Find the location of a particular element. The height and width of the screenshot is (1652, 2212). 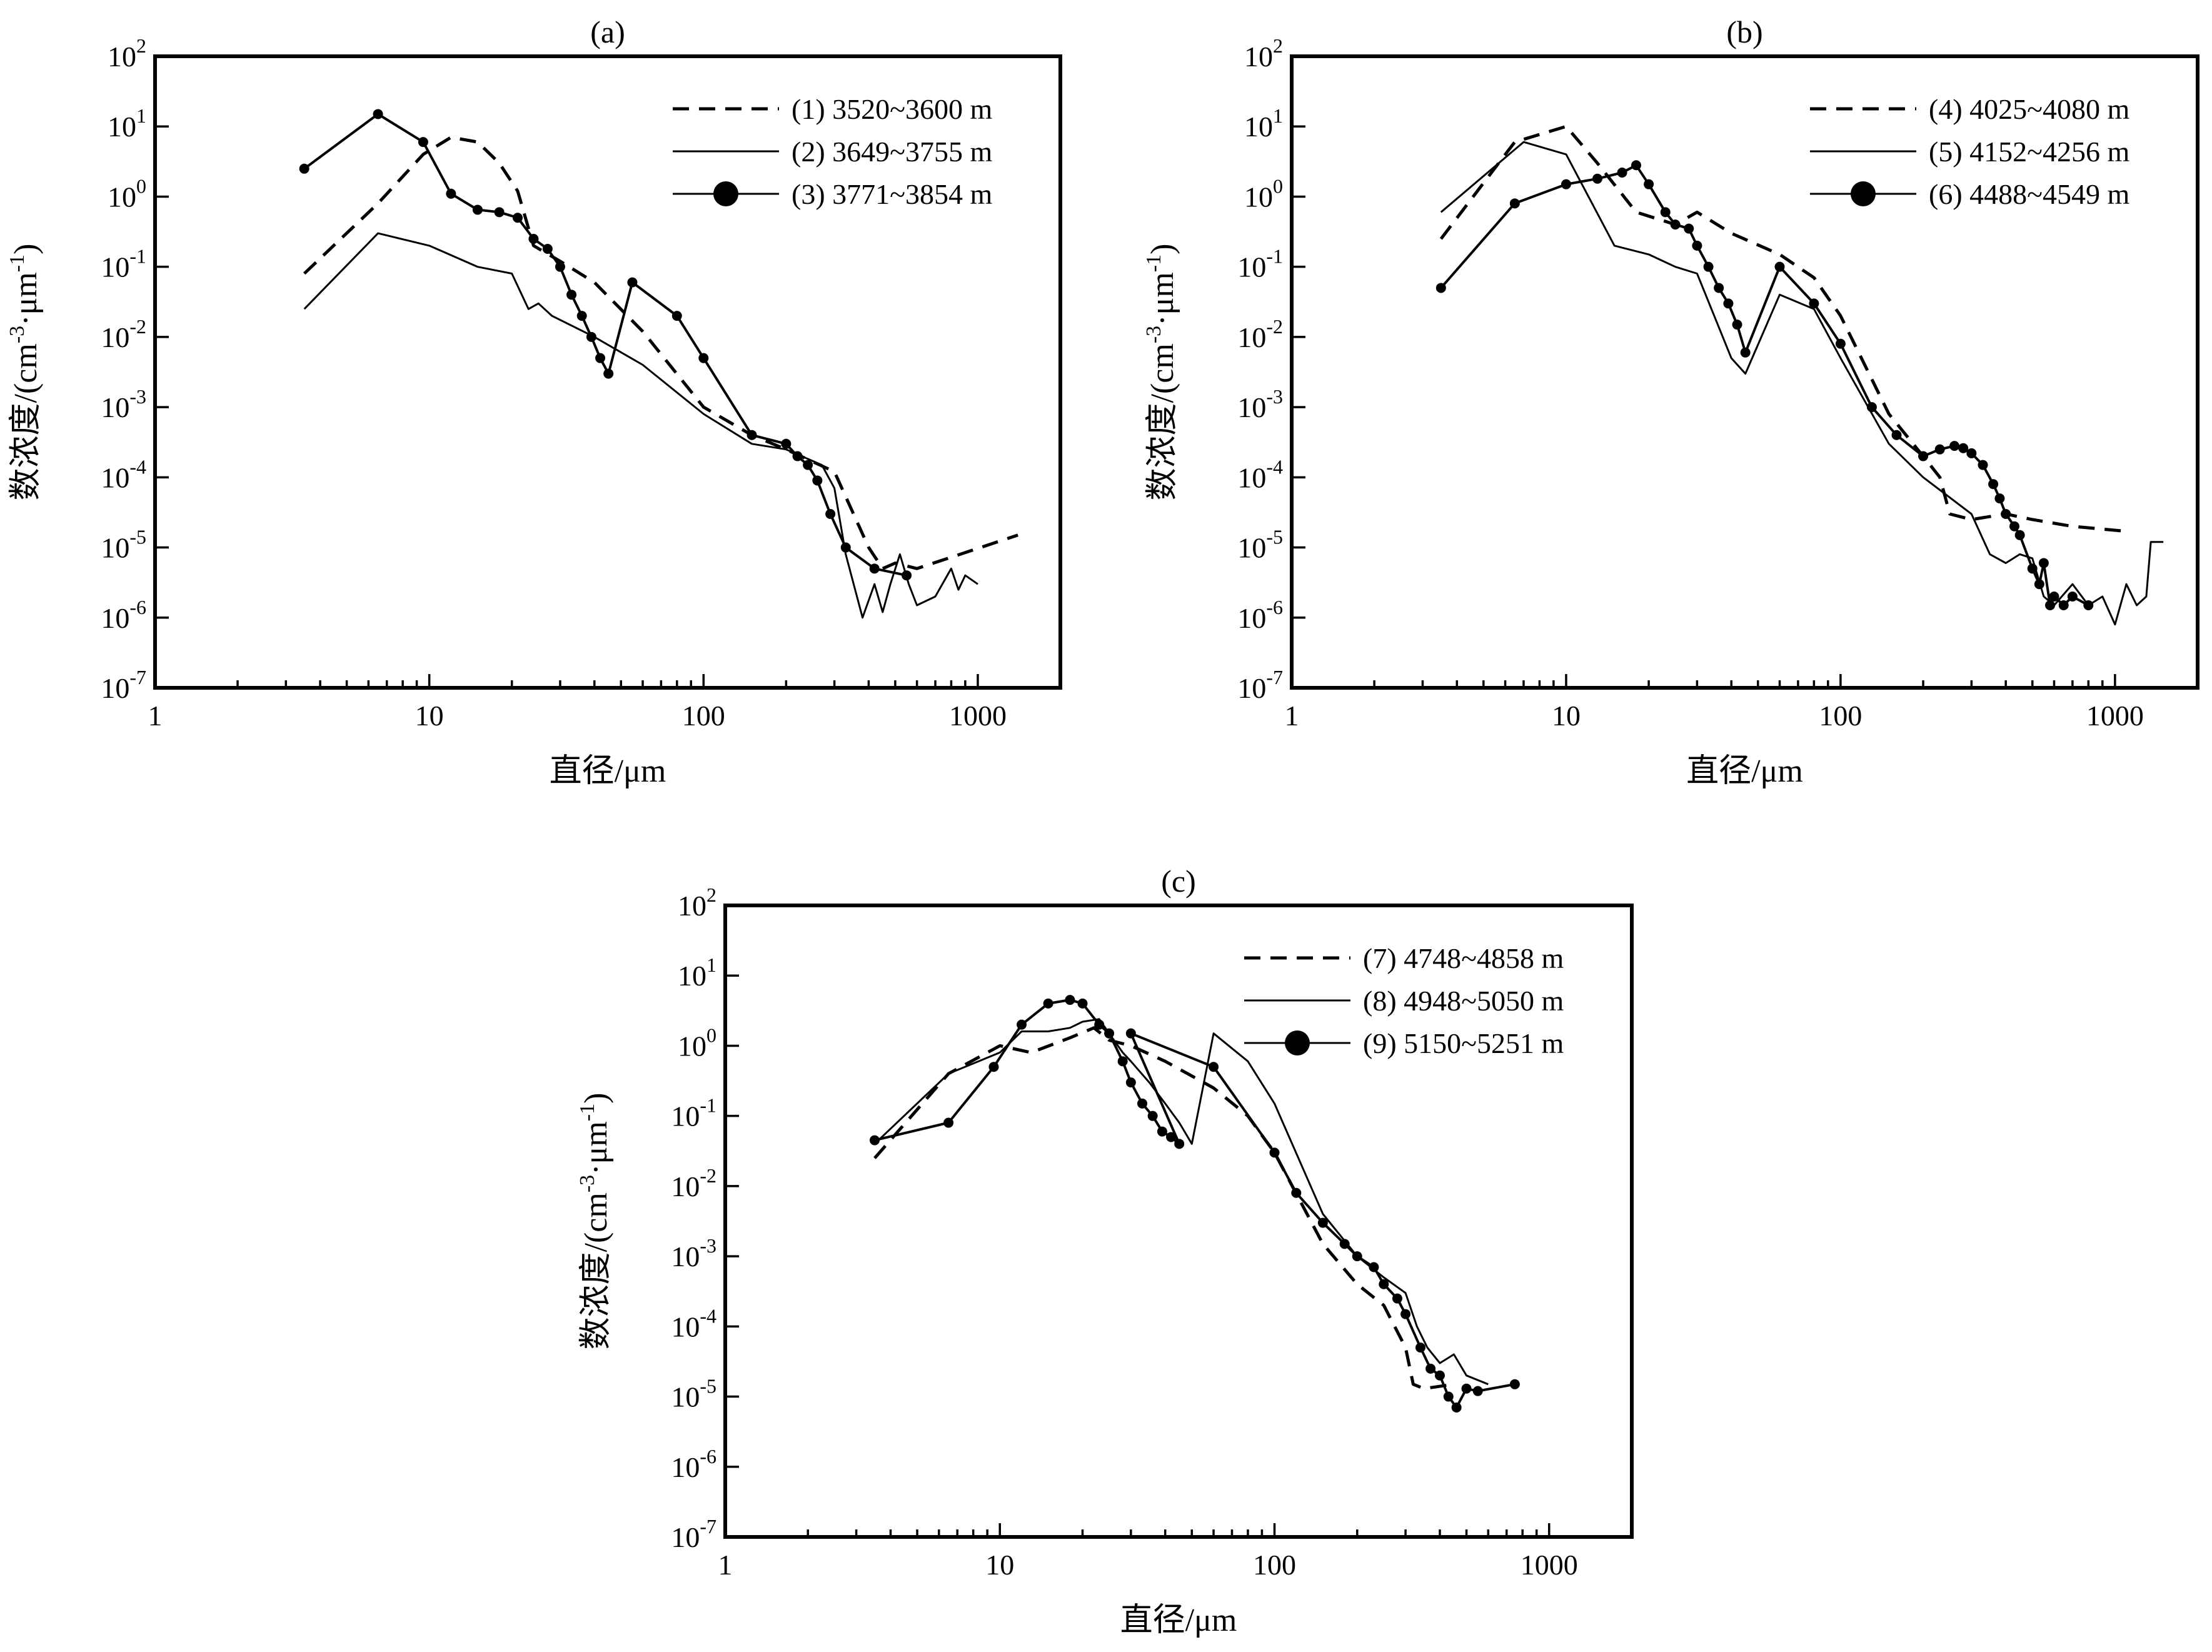

y-tick-label: 10⁻² is located at coordinates (694, 1183).